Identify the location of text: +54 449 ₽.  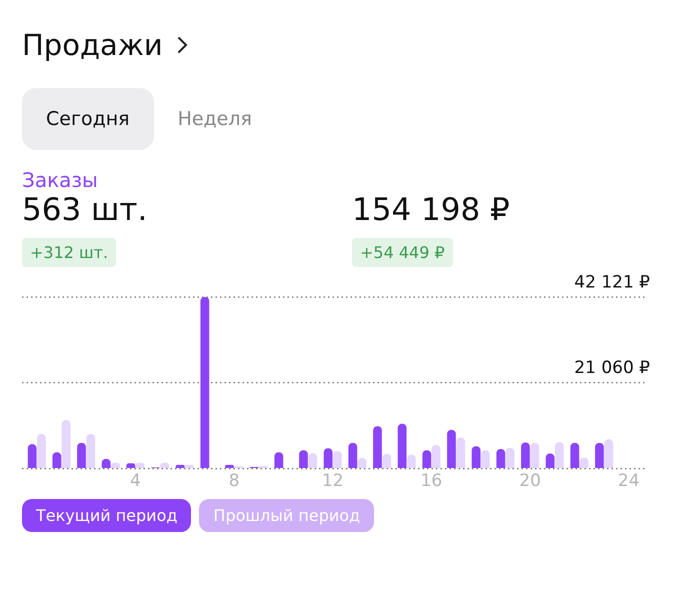
(402, 252).